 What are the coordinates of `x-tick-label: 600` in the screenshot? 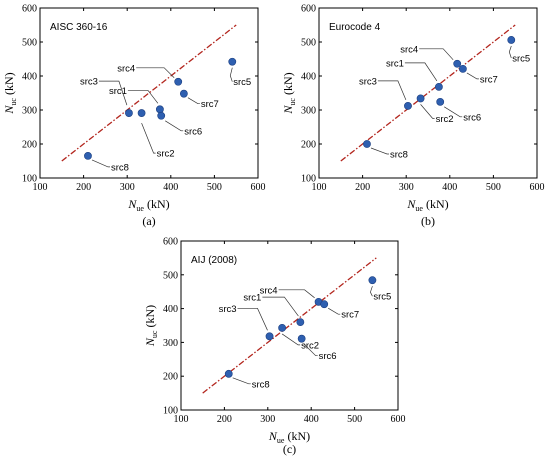 It's located at (258, 187).